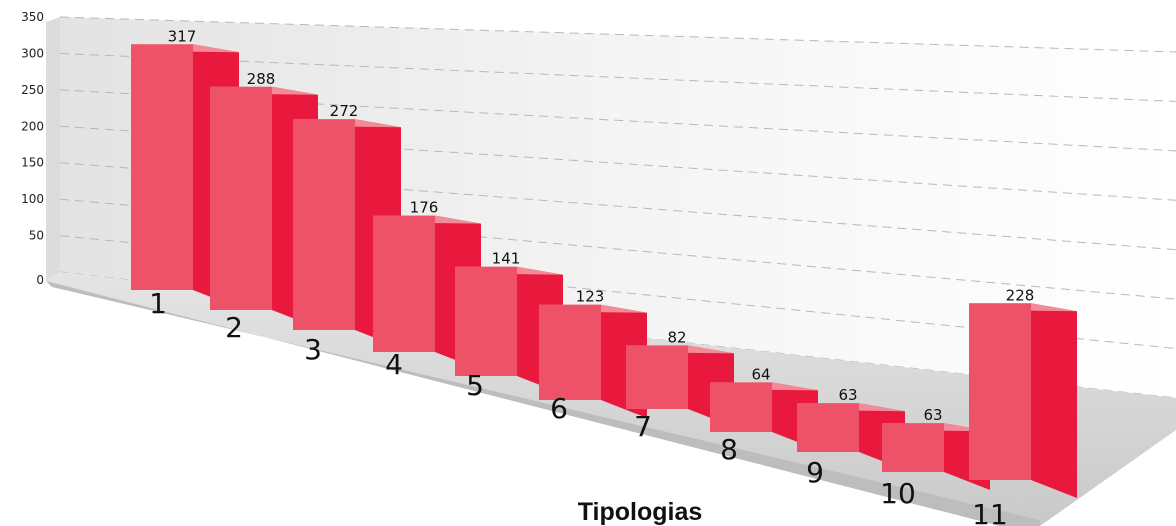  What do you see at coordinates (313, 349) in the screenshot?
I see `category-label: 3` at bounding box center [313, 349].